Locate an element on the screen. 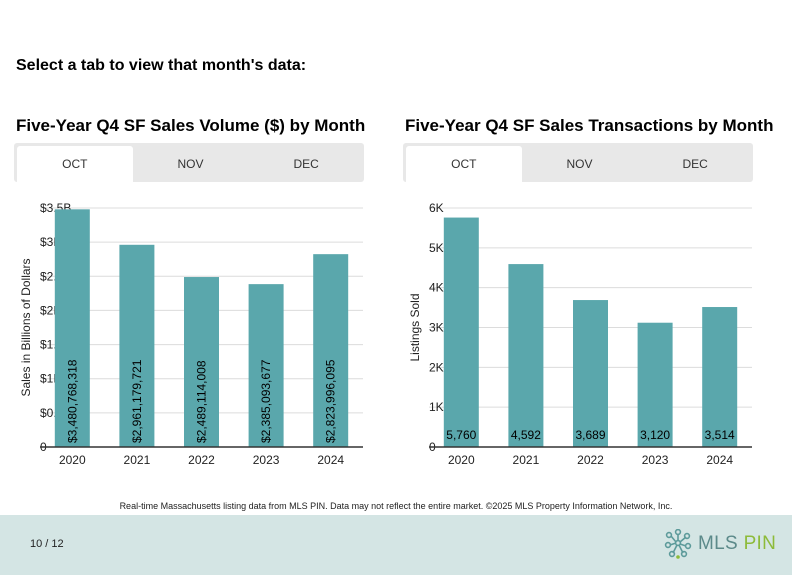 The height and width of the screenshot is (575, 792). logo-pin-text: PIN is located at coordinates (760, 543).